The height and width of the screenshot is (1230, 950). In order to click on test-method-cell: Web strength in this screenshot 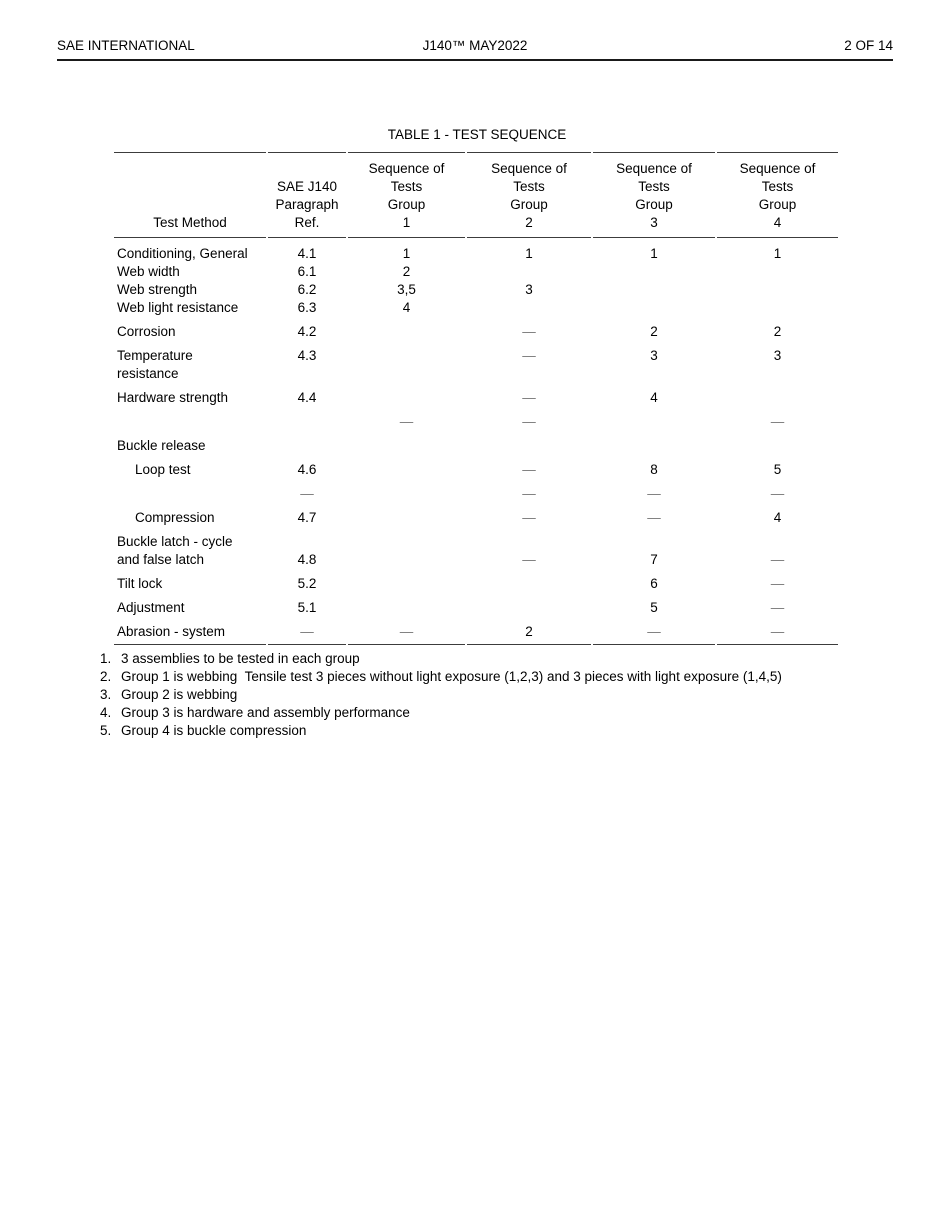, I will do `click(157, 289)`.